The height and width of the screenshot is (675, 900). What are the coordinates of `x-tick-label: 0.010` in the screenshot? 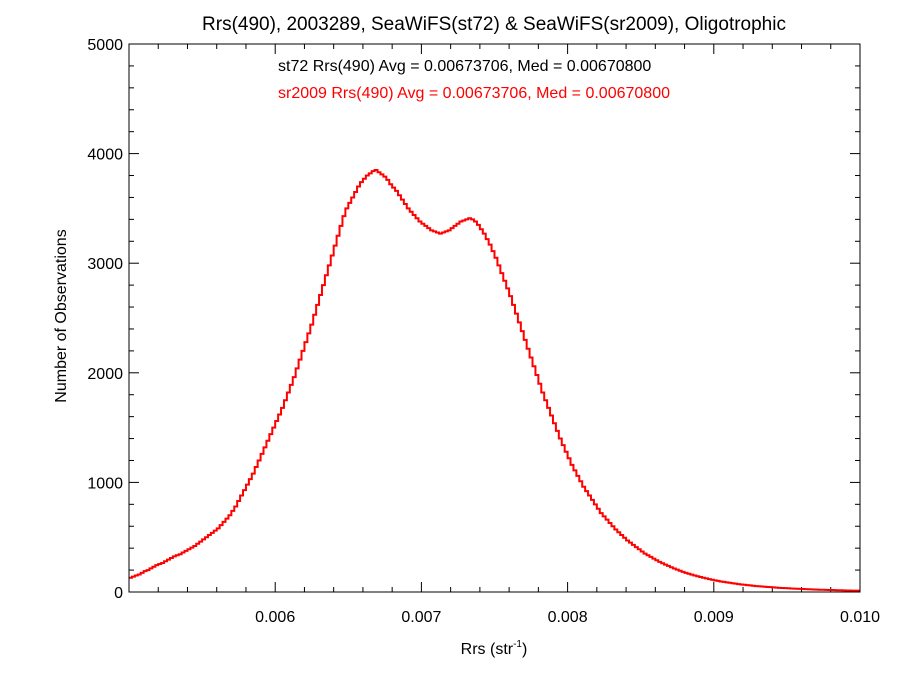 It's located at (860, 617).